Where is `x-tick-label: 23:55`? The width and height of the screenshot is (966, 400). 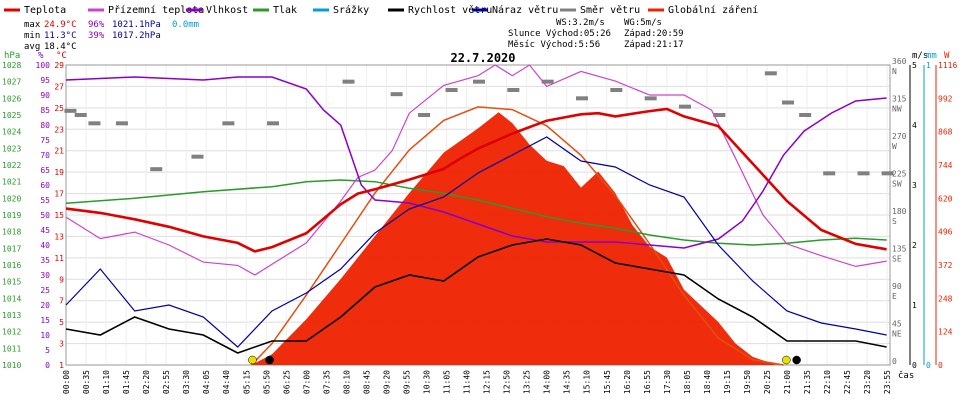 x-tick-label: 23:55 is located at coordinates (887, 382).